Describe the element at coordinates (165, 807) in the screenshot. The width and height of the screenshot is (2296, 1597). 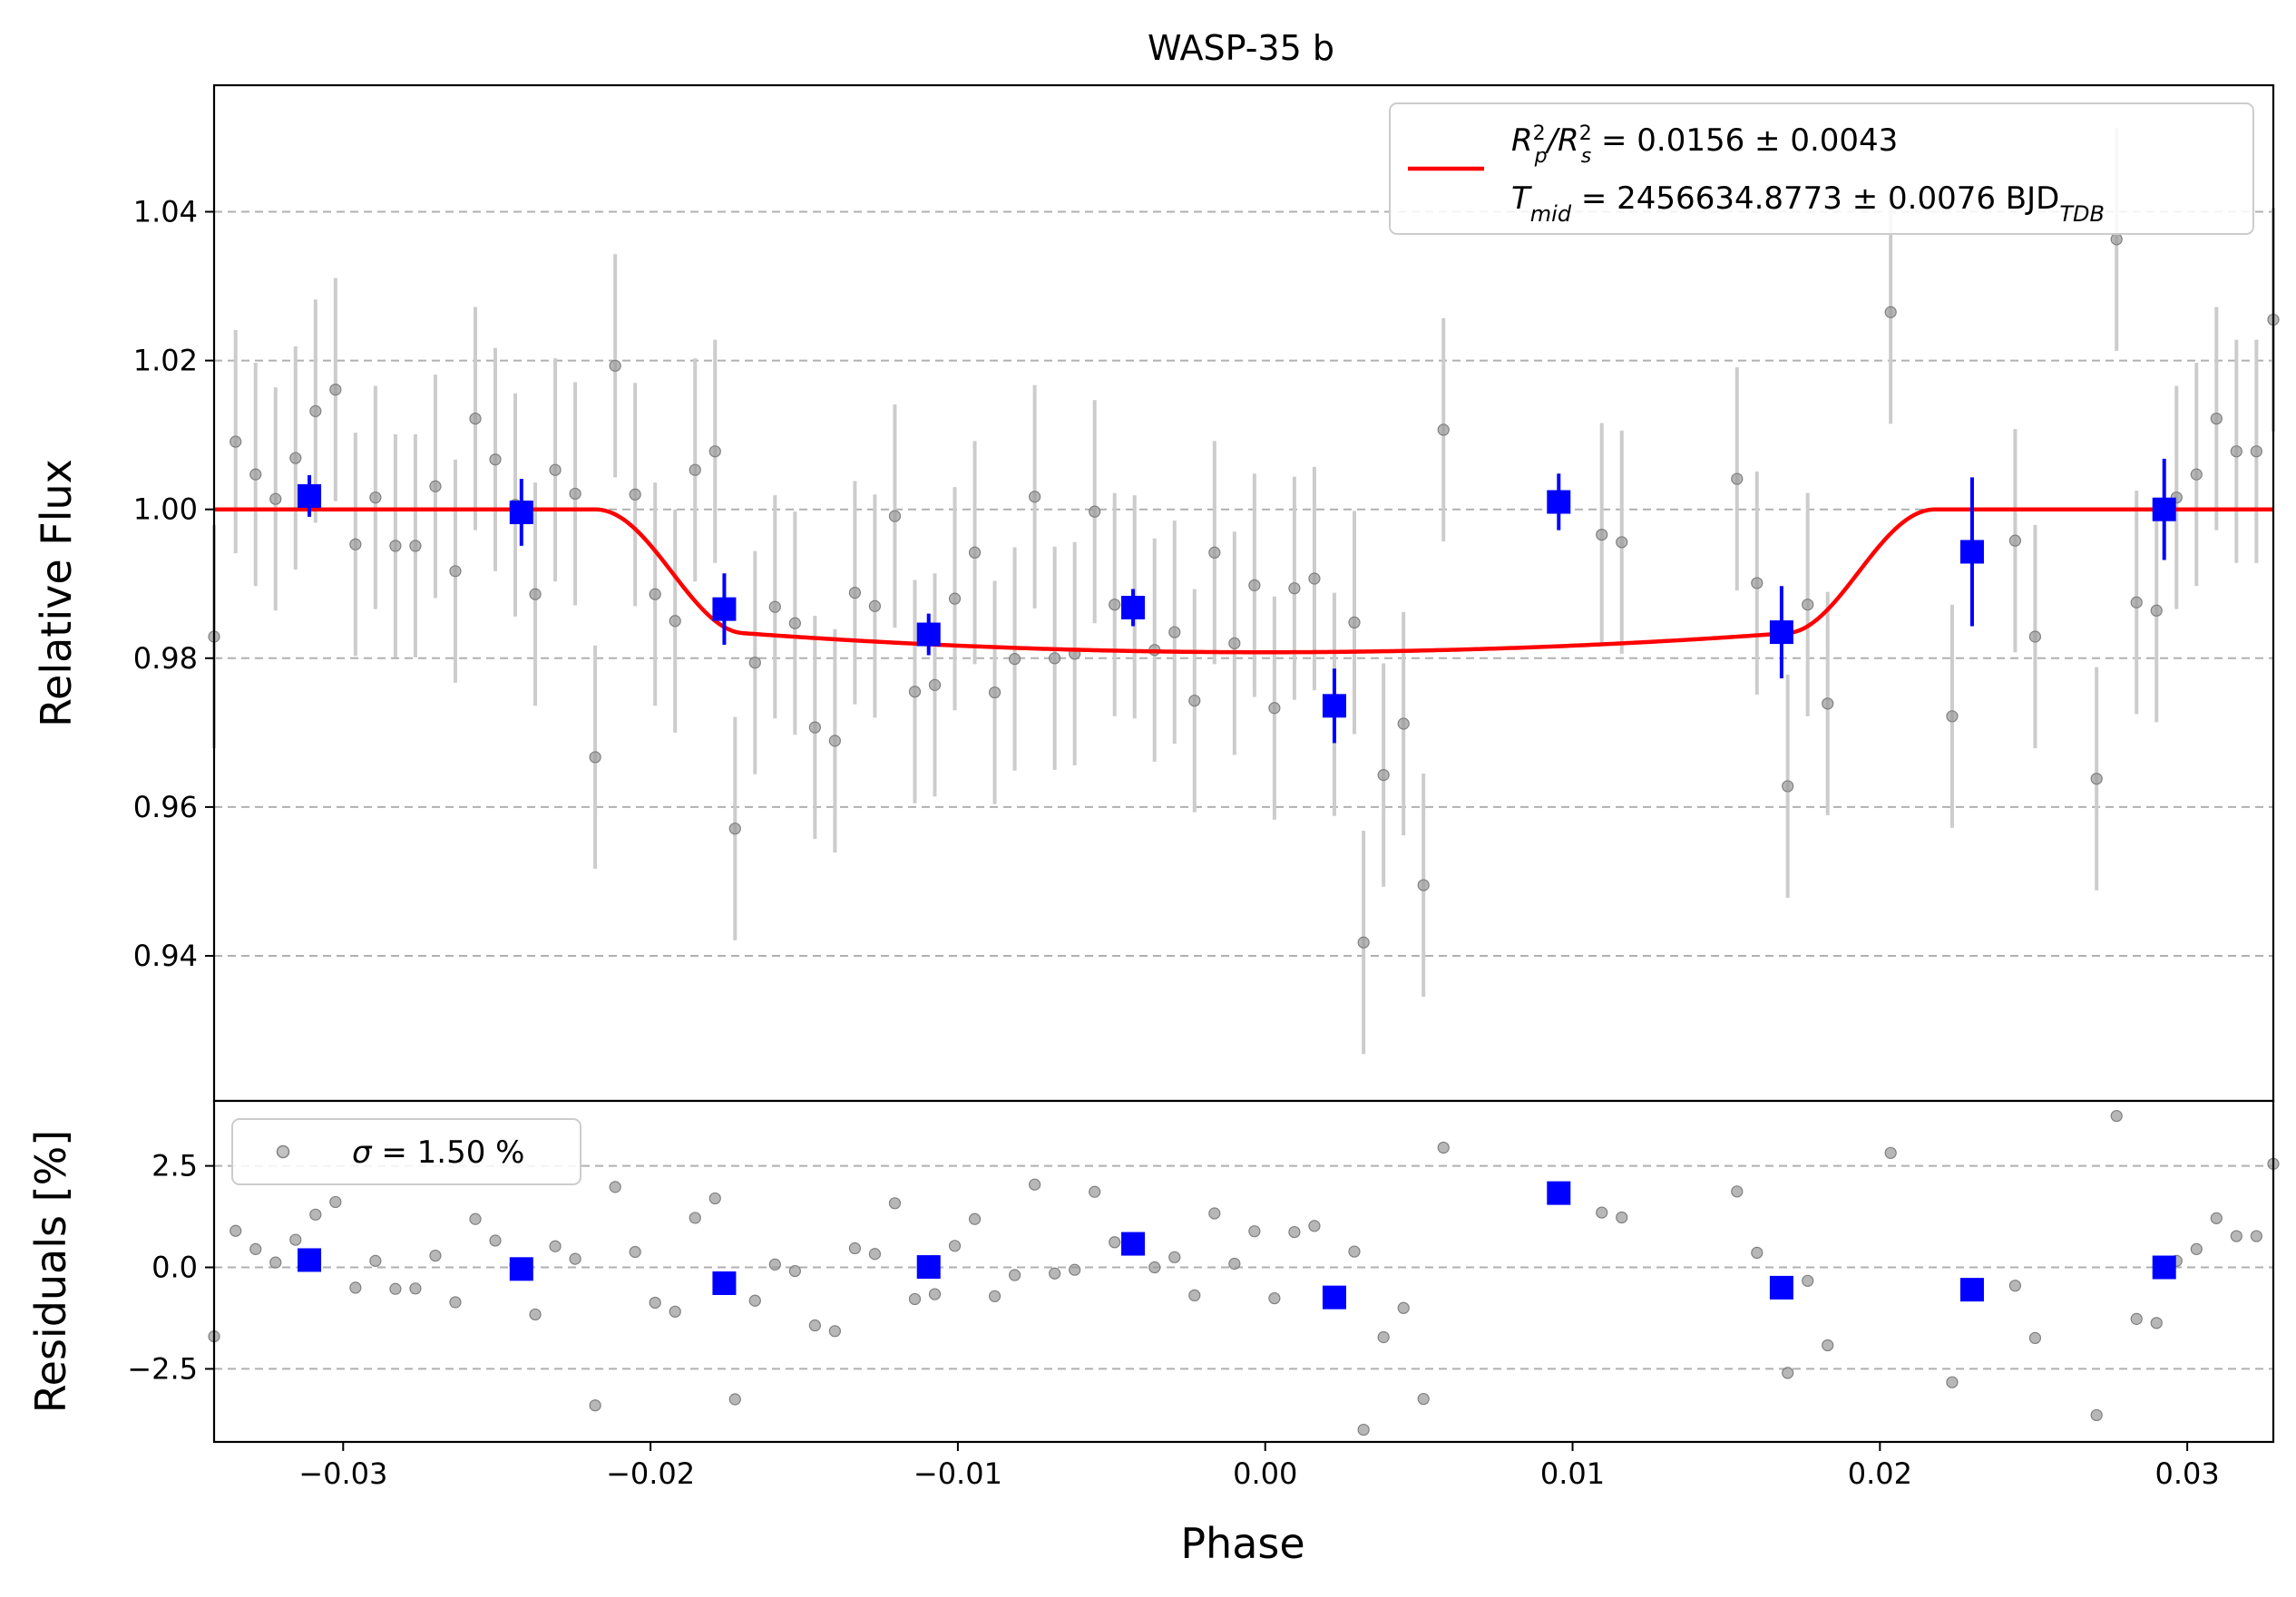
I see `top-y-tick-label: 0.96` at that location.